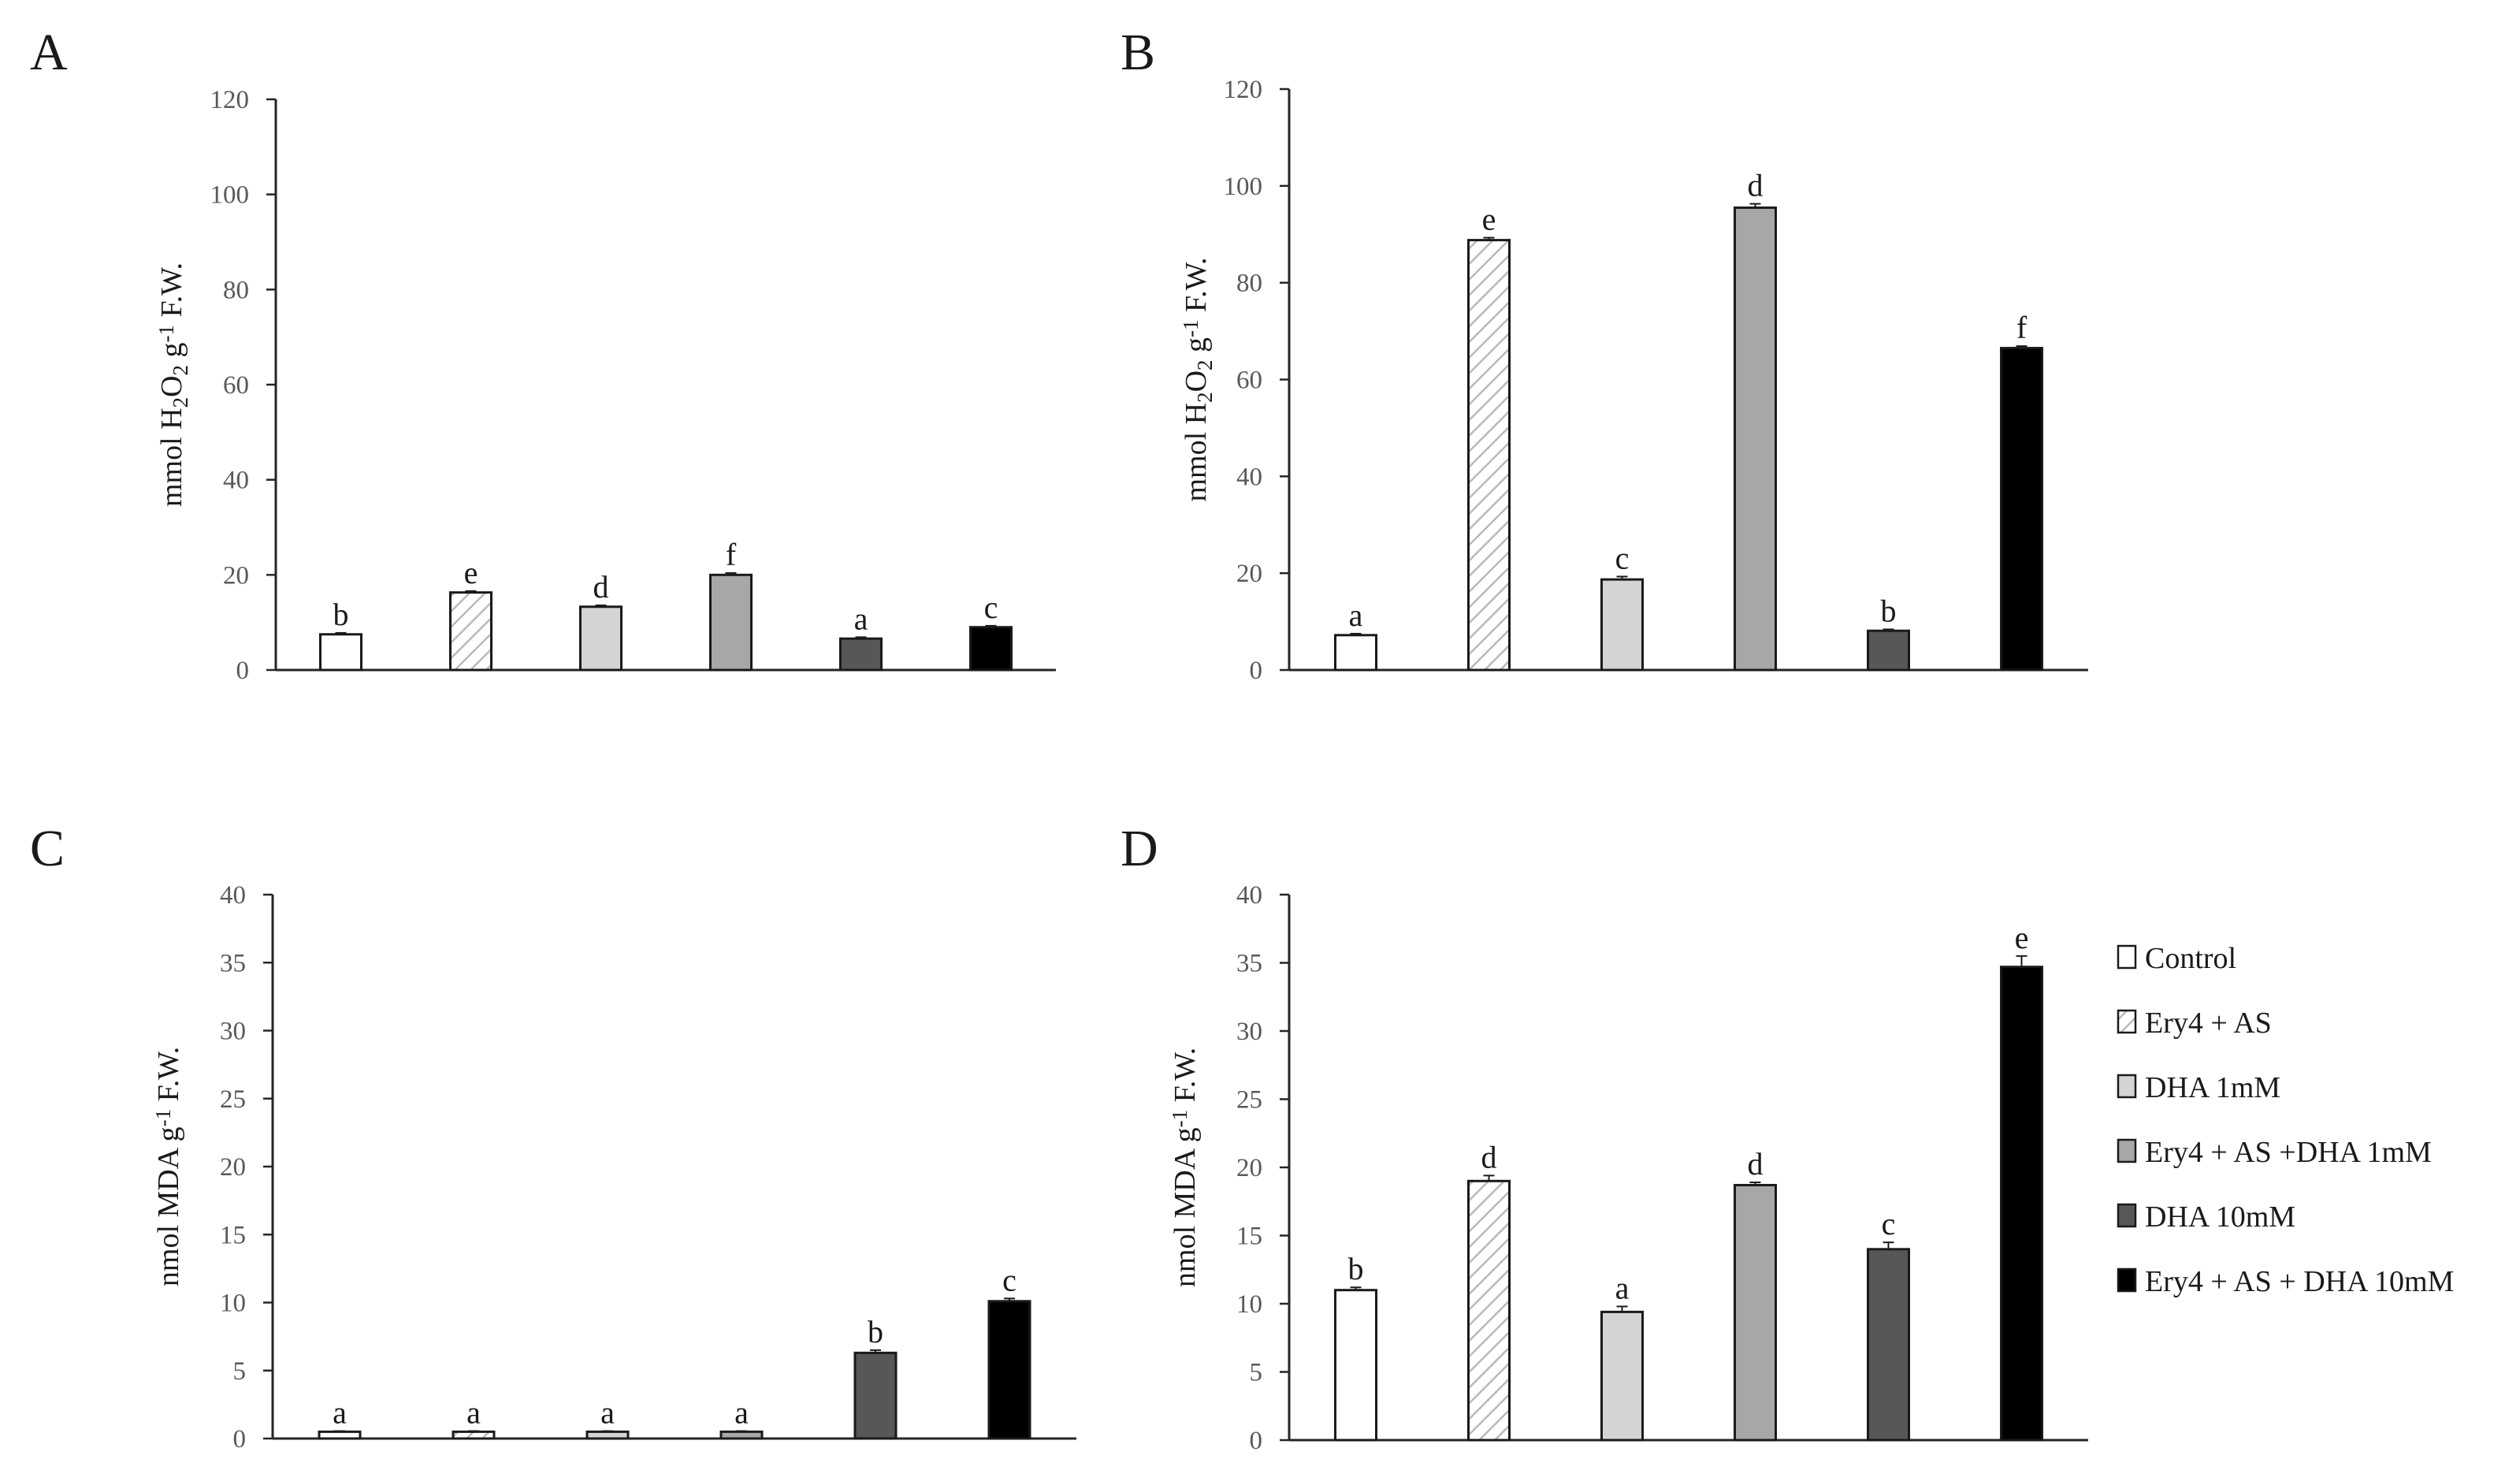 This screenshot has width=2520, height=1474. What do you see at coordinates (2288, 1153) in the screenshot?
I see `legend-label: Ery4 + AS +DHA 1mM` at bounding box center [2288, 1153].